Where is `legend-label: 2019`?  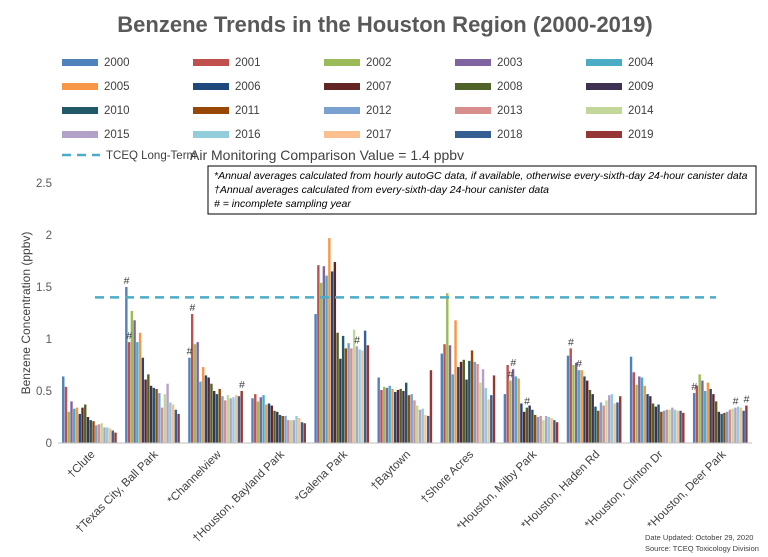
legend-label: 2019 is located at coordinates (641, 135).